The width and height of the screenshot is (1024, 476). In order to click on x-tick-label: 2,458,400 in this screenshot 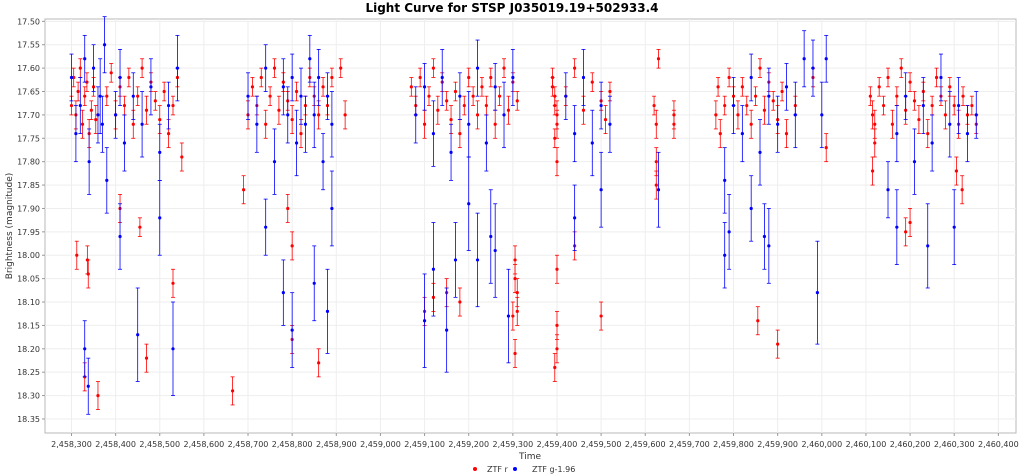, I will do `click(115, 444)`.